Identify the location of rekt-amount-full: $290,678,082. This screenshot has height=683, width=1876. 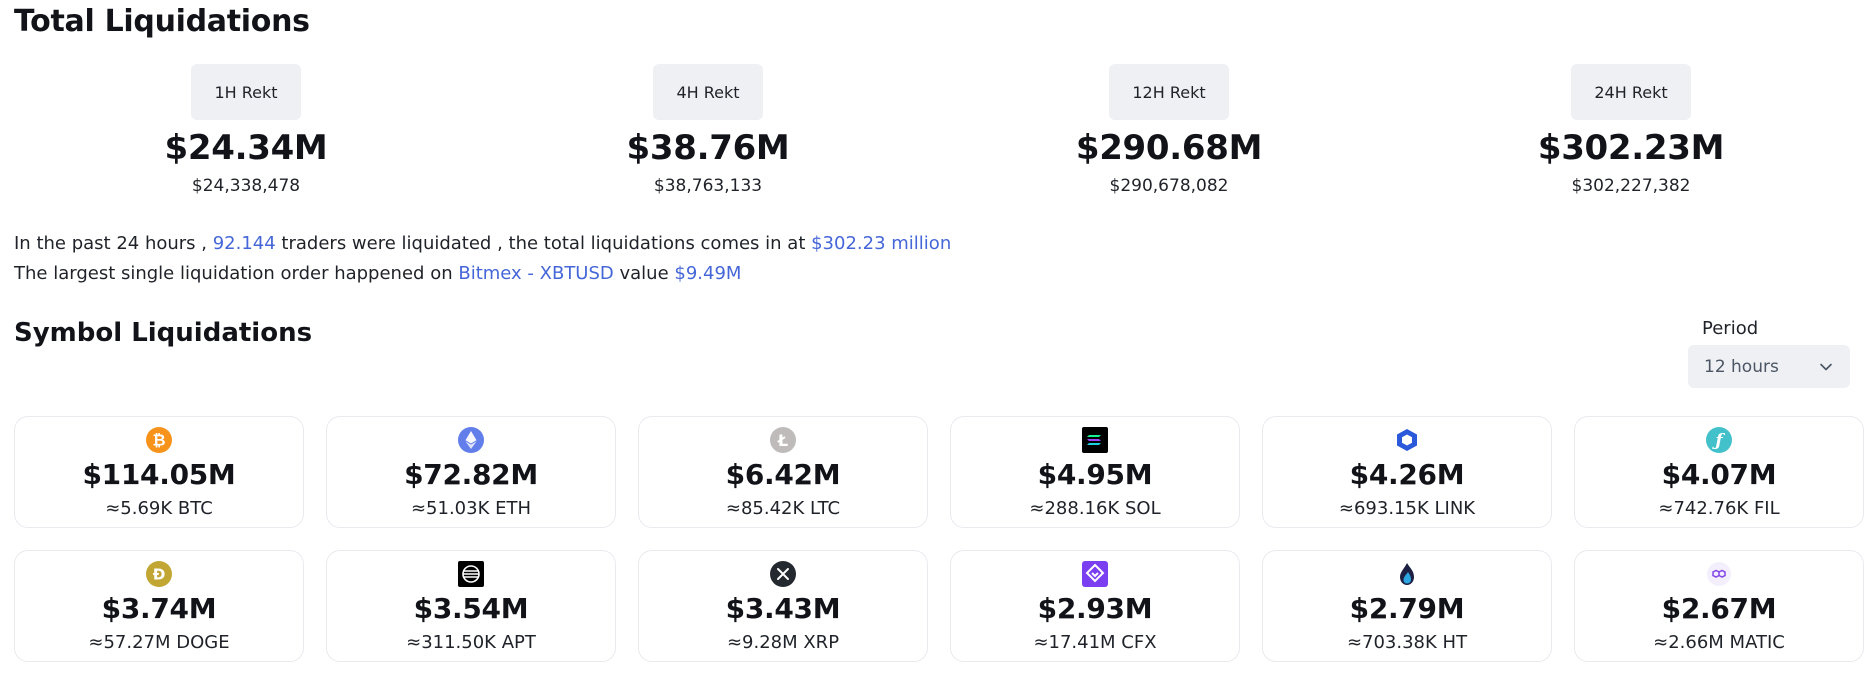
(1169, 186).